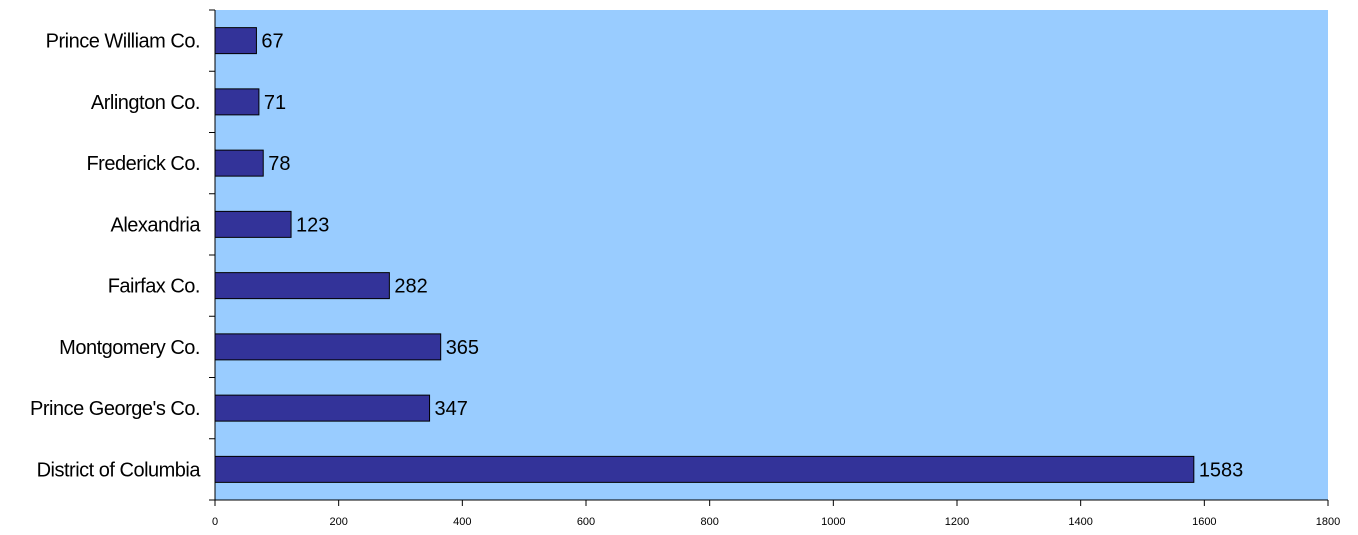 Image resolution: width=1358 pixels, height=535 pixels. What do you see at coordinates (215, 522) in the screenshot?
I see `x-tick-label: 0` at bounding box center [215, 522].